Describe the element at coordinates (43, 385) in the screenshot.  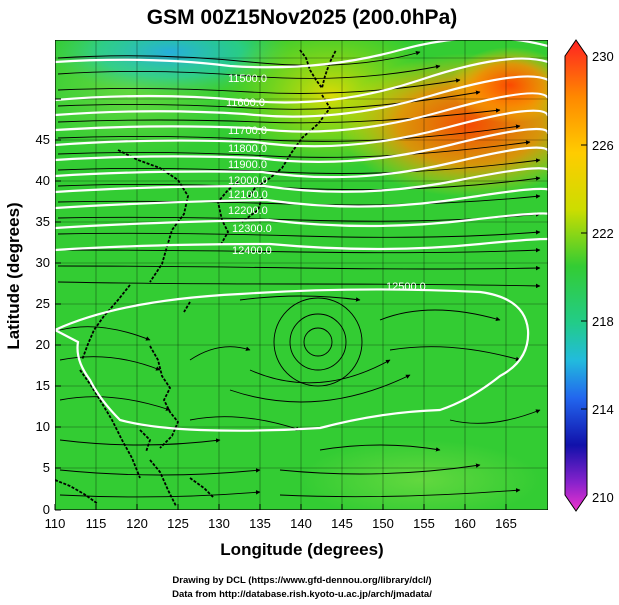
I see `y-tick-label: 15` at that location.